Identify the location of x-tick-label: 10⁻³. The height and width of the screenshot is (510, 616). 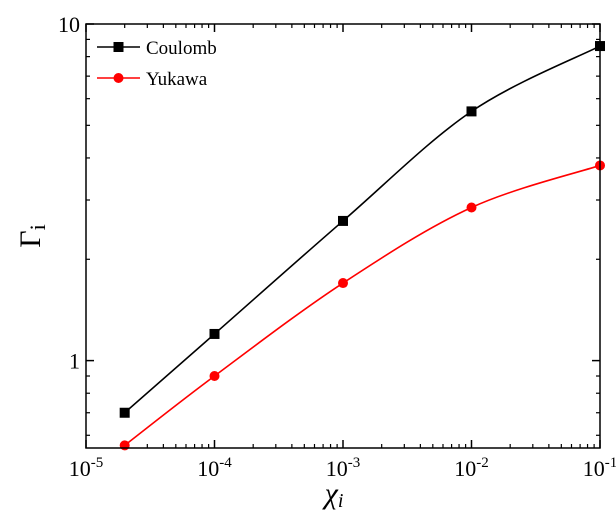
(343, 468).